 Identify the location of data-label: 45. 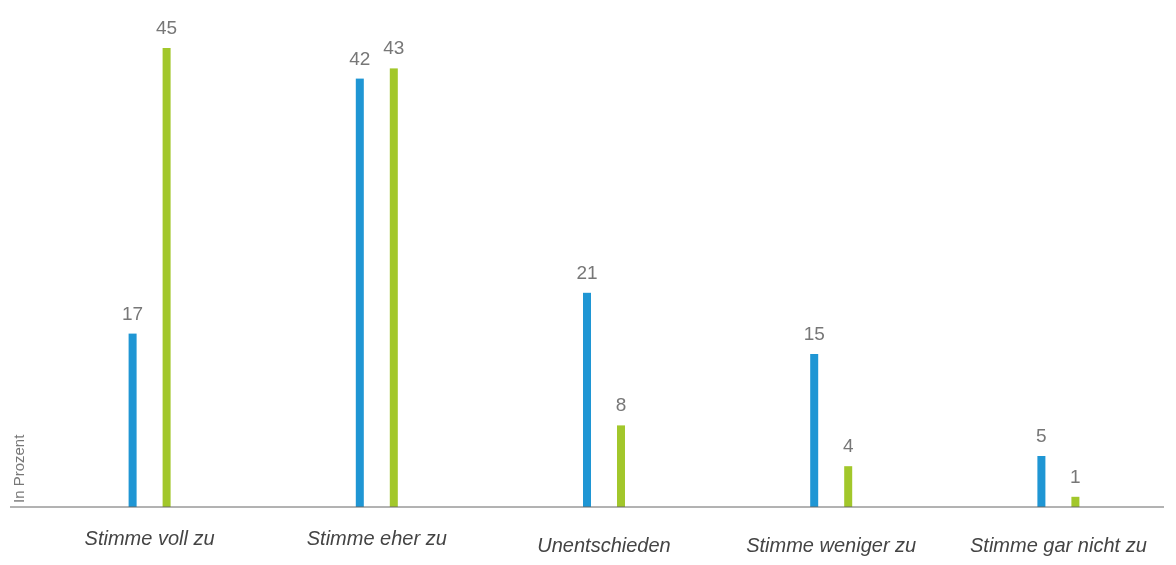
(167, 27).